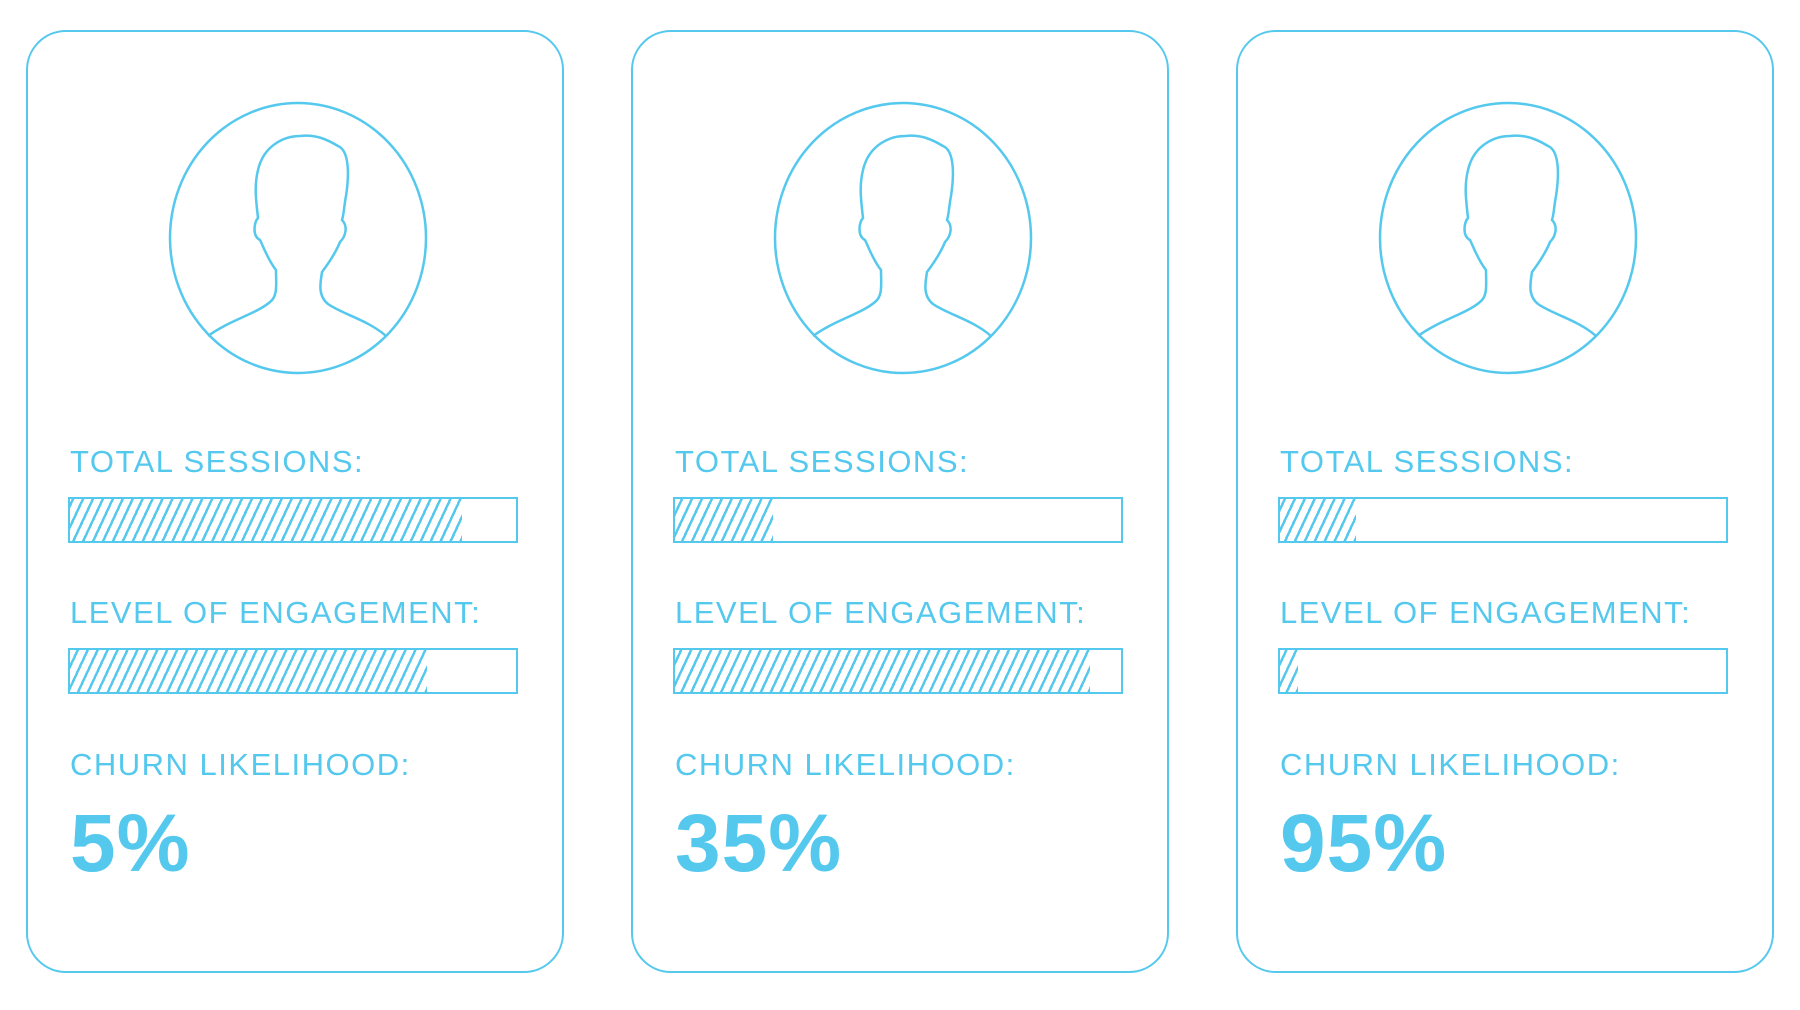  I want to click on churn-likelihood-value: 5%, so click(130, 843).